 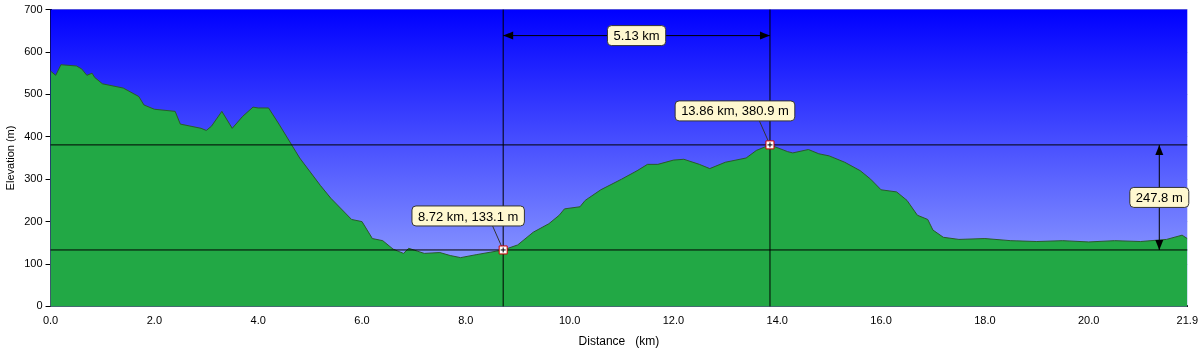 What do you see at coordinates (466, 320) in the screenshot?
I see `x-tick-label: 8.0` at bounding box center [466, 320].